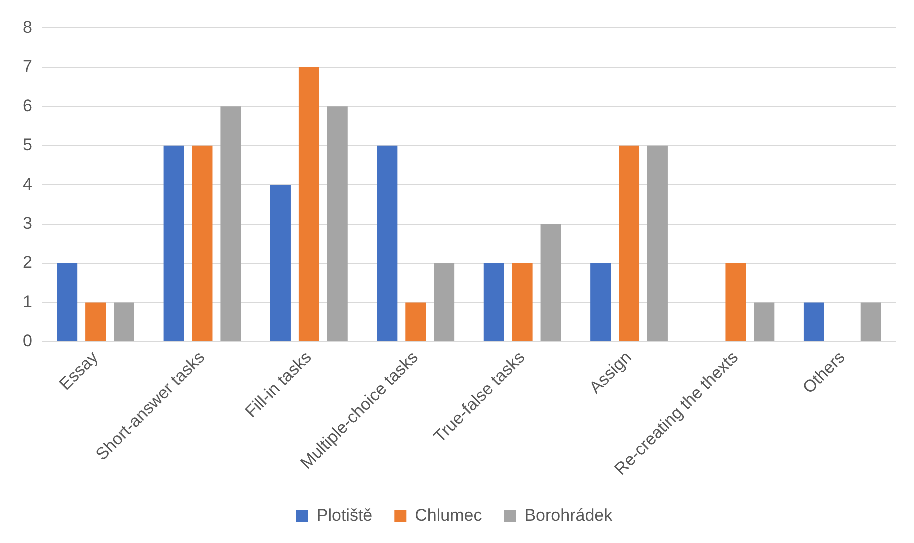 The image size is (914, 543). I want to click on y-tick-label: 0, so click(27, 341).